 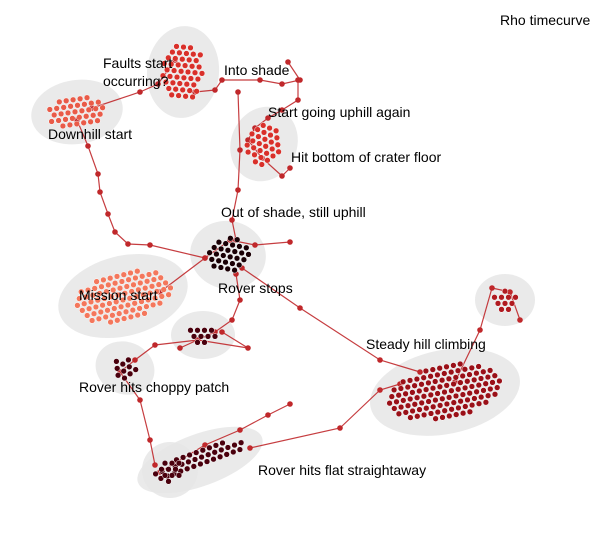 What do you see at coordinates (137, 63) in the screenshot?
I see `annotation-label: Faults start` at bounding box center [137, 63].